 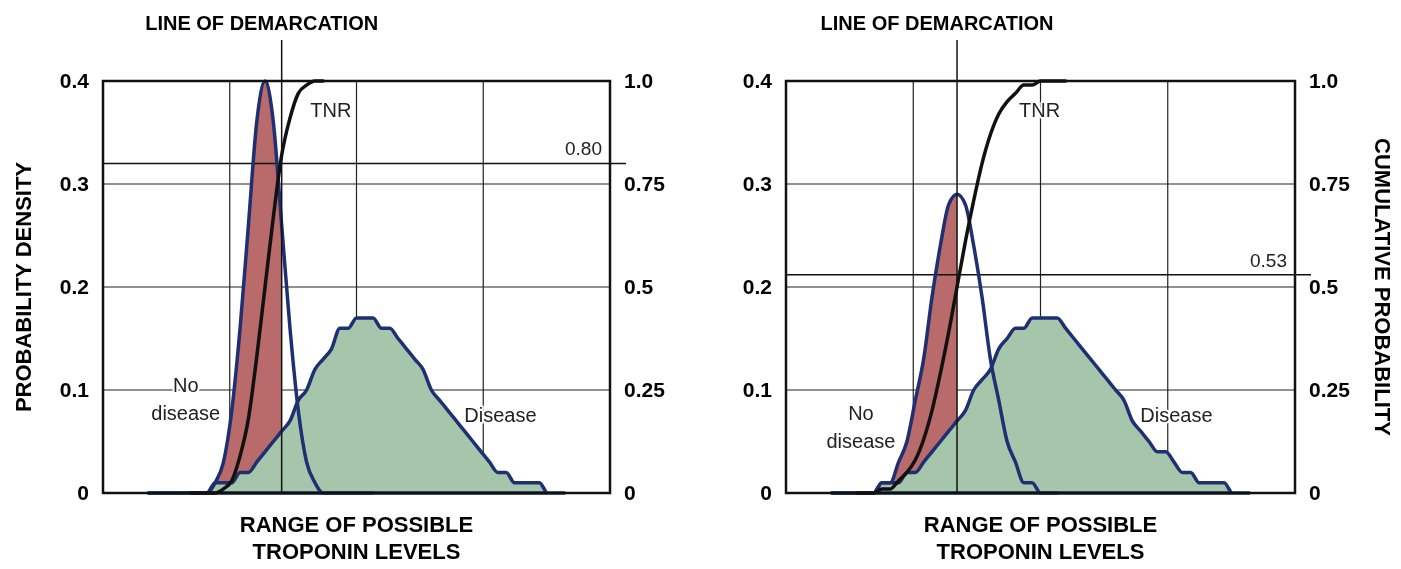 What do you see at coordinates (1382, 287) in the screenshot?
I see `y2-axis-title: CUMULATIVE PROBABILITY` at bounding box center [1382, 287].